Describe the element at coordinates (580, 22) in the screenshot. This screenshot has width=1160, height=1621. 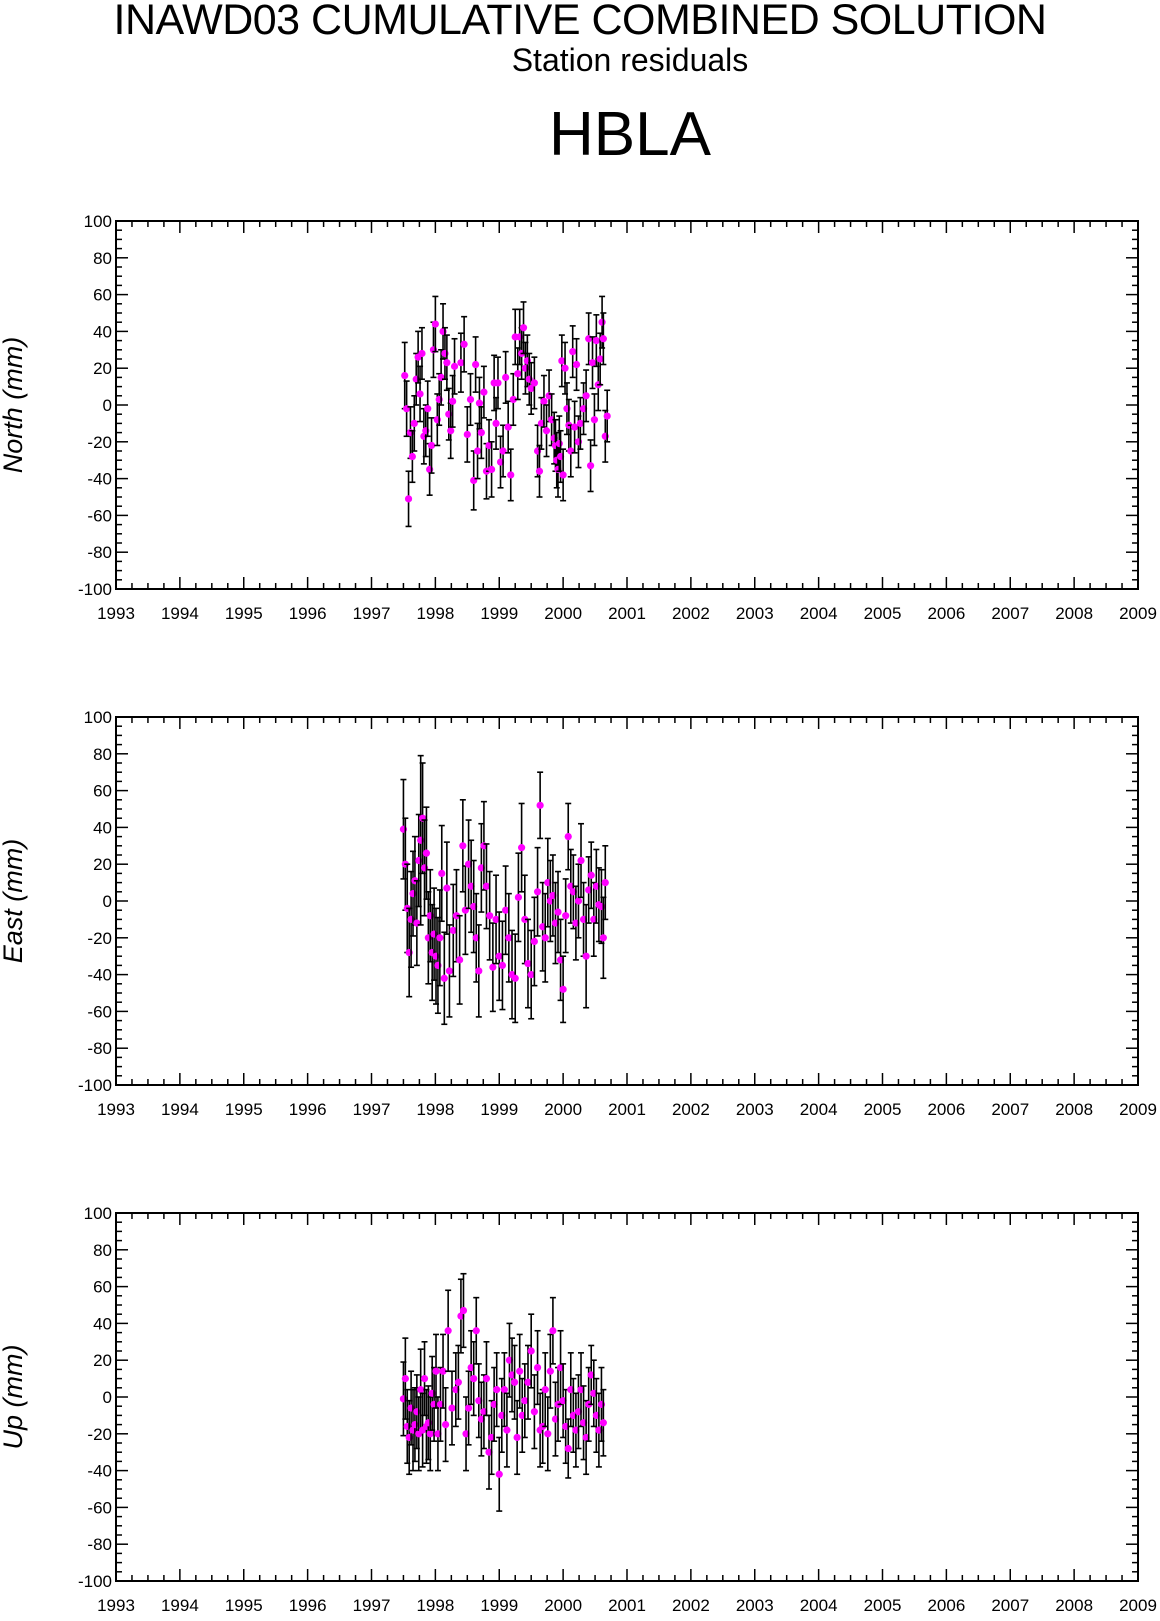
I see `chart-title: INAWD03 CUMULATIVE COMBINED SOLUTION` at that location.